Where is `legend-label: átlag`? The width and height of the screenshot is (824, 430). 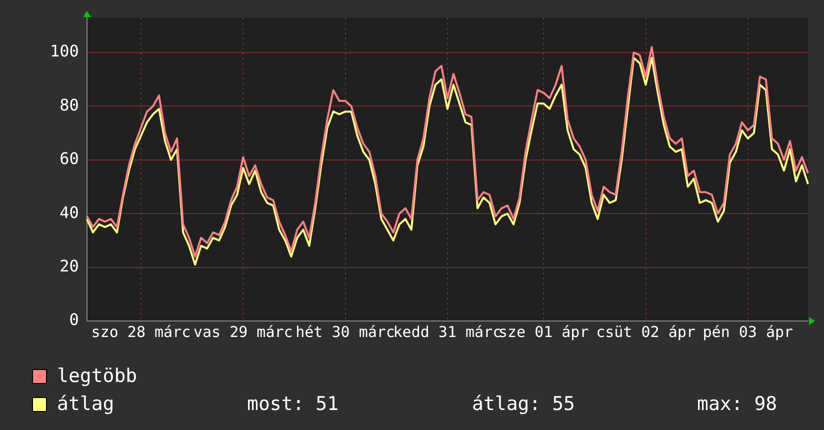 legend-label: átlag is located at coordinates (86, 404).